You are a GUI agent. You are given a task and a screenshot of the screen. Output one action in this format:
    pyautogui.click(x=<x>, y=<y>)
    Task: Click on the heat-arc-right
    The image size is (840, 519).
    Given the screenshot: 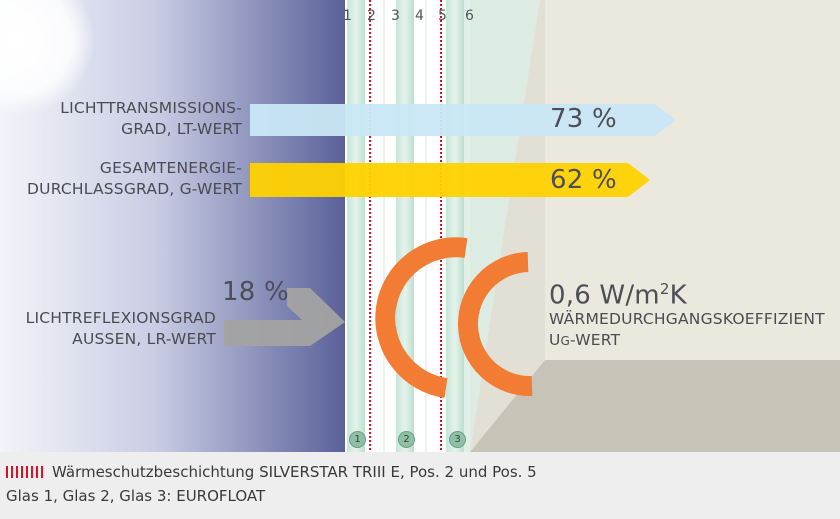 What is the action you would take?
    pyautogui.click(x=495, y=324)
    